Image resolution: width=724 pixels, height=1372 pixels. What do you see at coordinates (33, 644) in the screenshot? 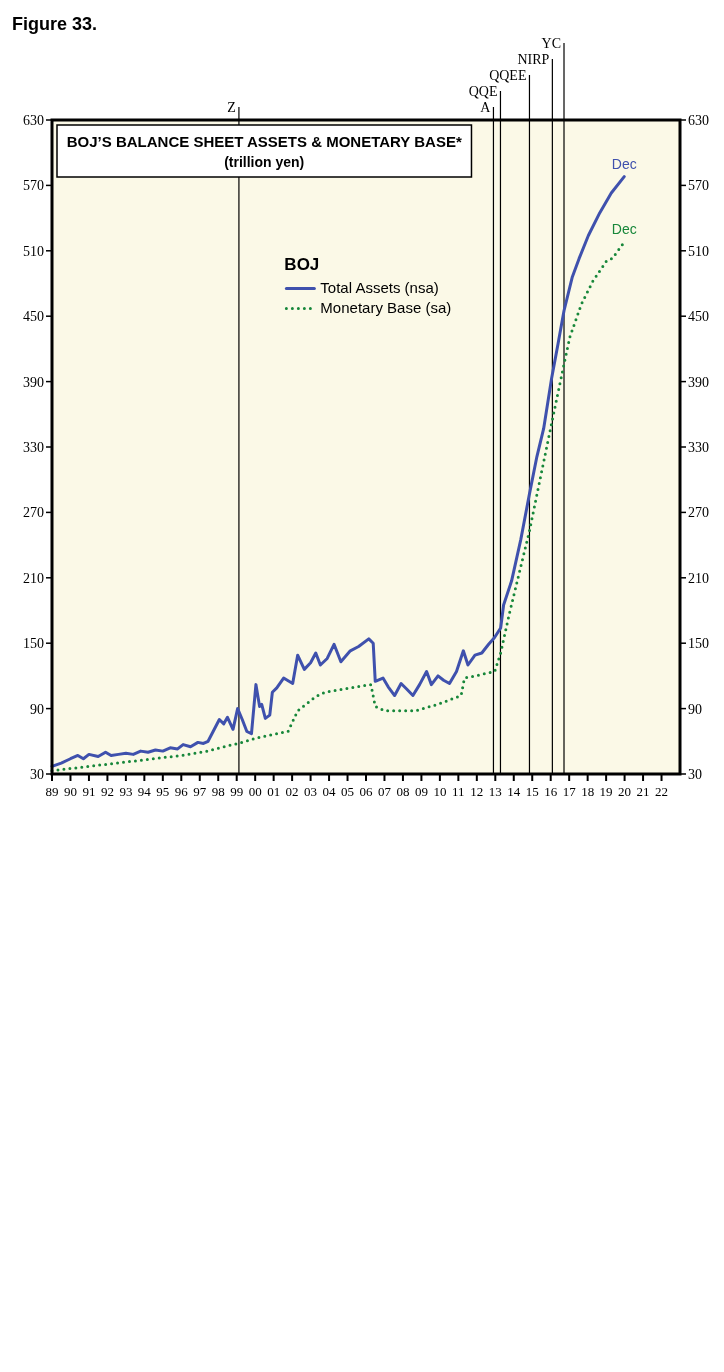
I see `y-tick-label: 150` at bounding box center [33, 644].